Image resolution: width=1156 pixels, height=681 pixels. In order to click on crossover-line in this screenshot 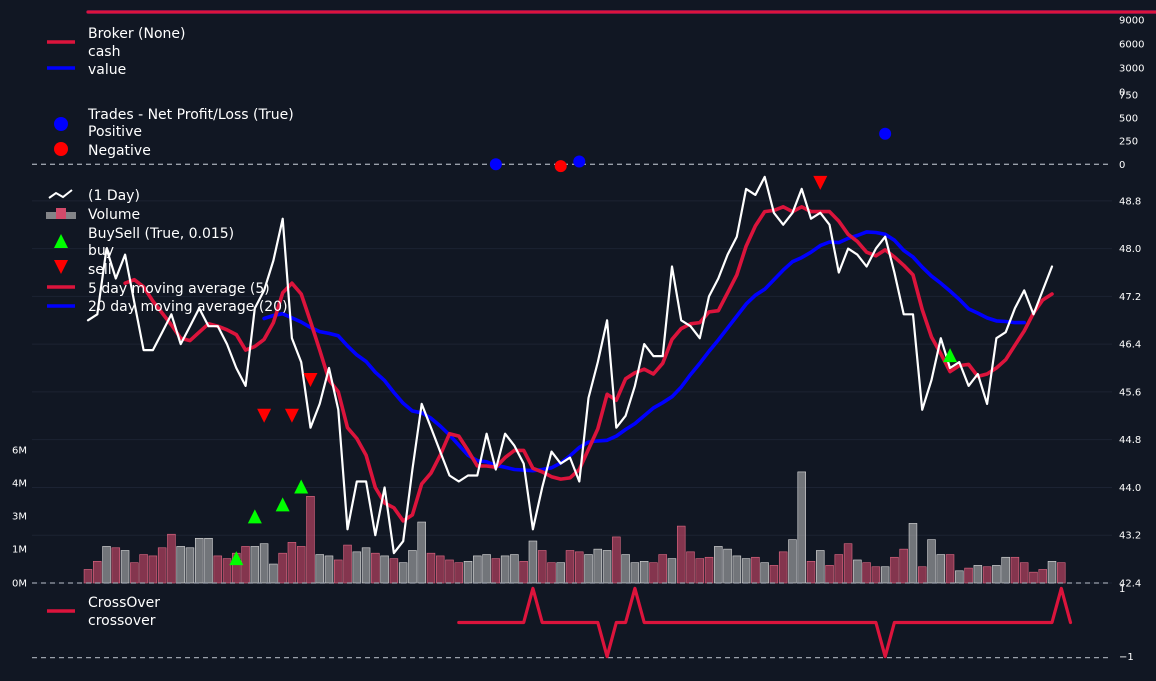, I will do `click(765, 622)`.